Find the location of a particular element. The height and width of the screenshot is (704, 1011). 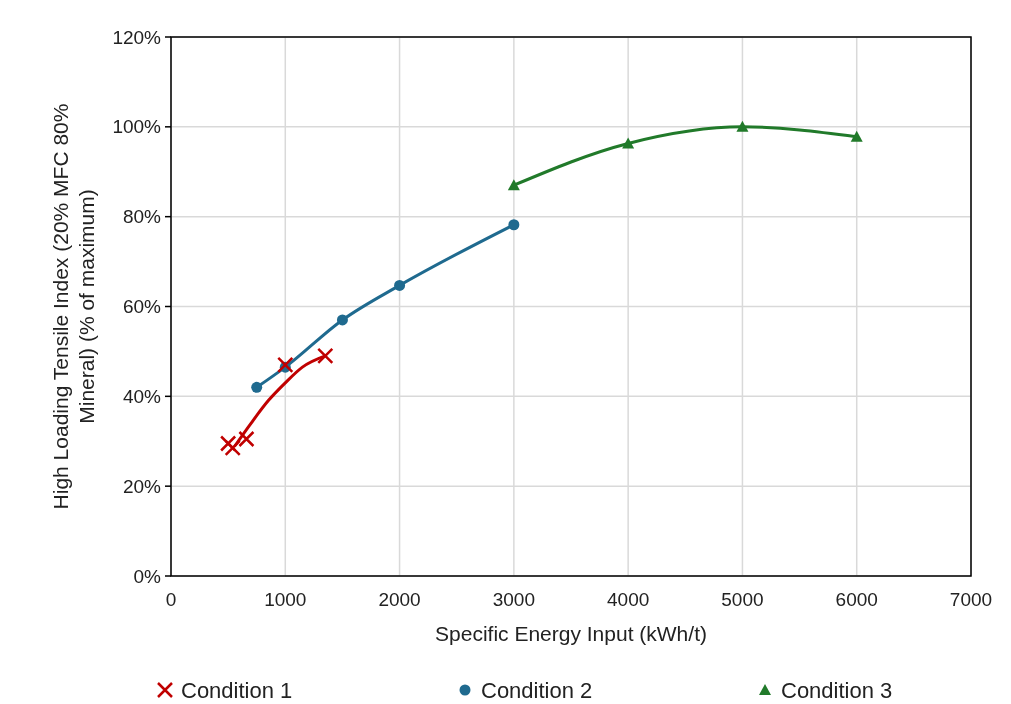

x-tick-label: 1000 is located at coordinates (285, 599).